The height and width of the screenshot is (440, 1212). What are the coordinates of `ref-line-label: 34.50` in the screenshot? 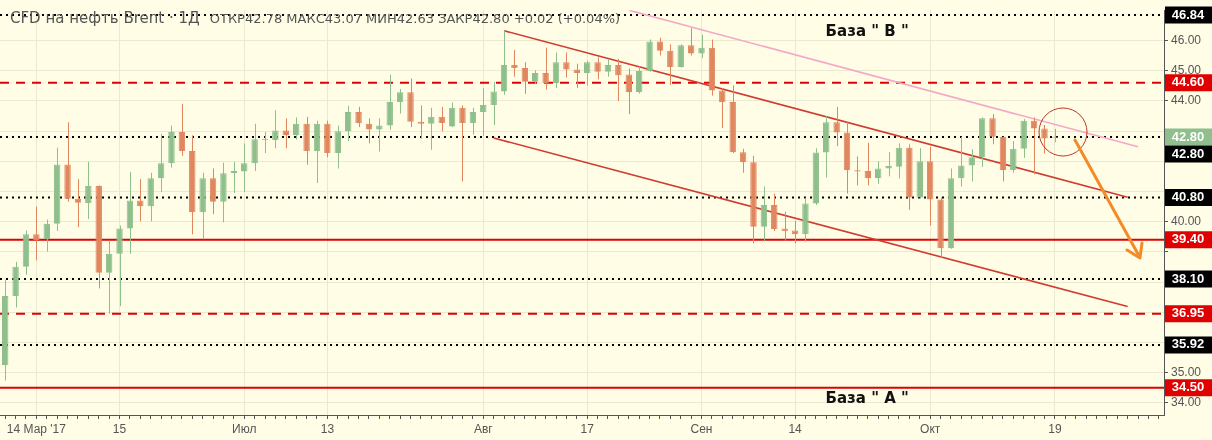 It's located at (1188, 387).